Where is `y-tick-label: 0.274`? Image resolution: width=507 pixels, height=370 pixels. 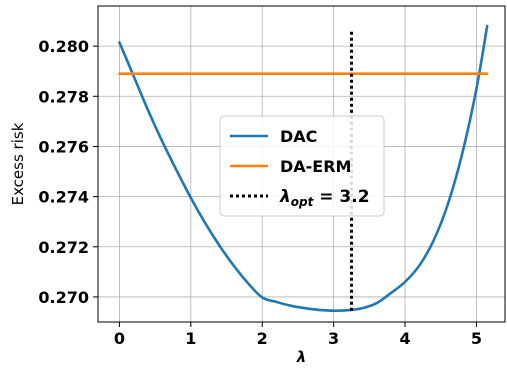 y-tick-label: 0.274 is located at coordinates (63, 197).